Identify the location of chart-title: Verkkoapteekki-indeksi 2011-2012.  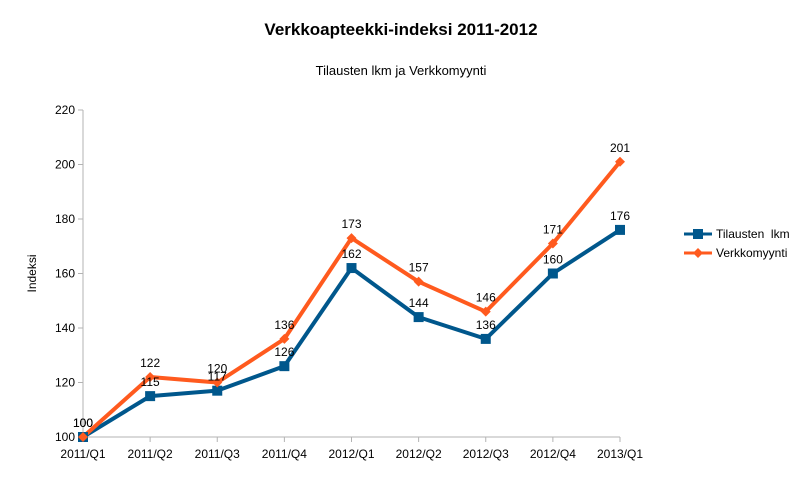
(401, 29).